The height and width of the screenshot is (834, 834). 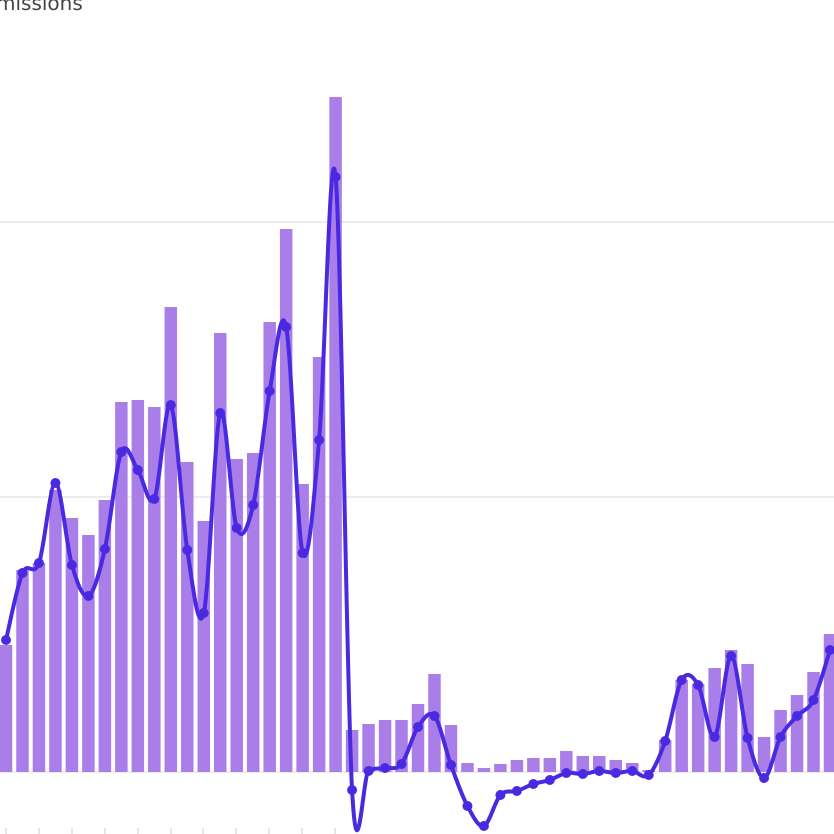 What do you see at coordinates (41, 7) in the screenshot?
I see `chart-title: missions` at bounding box center [41, 7].